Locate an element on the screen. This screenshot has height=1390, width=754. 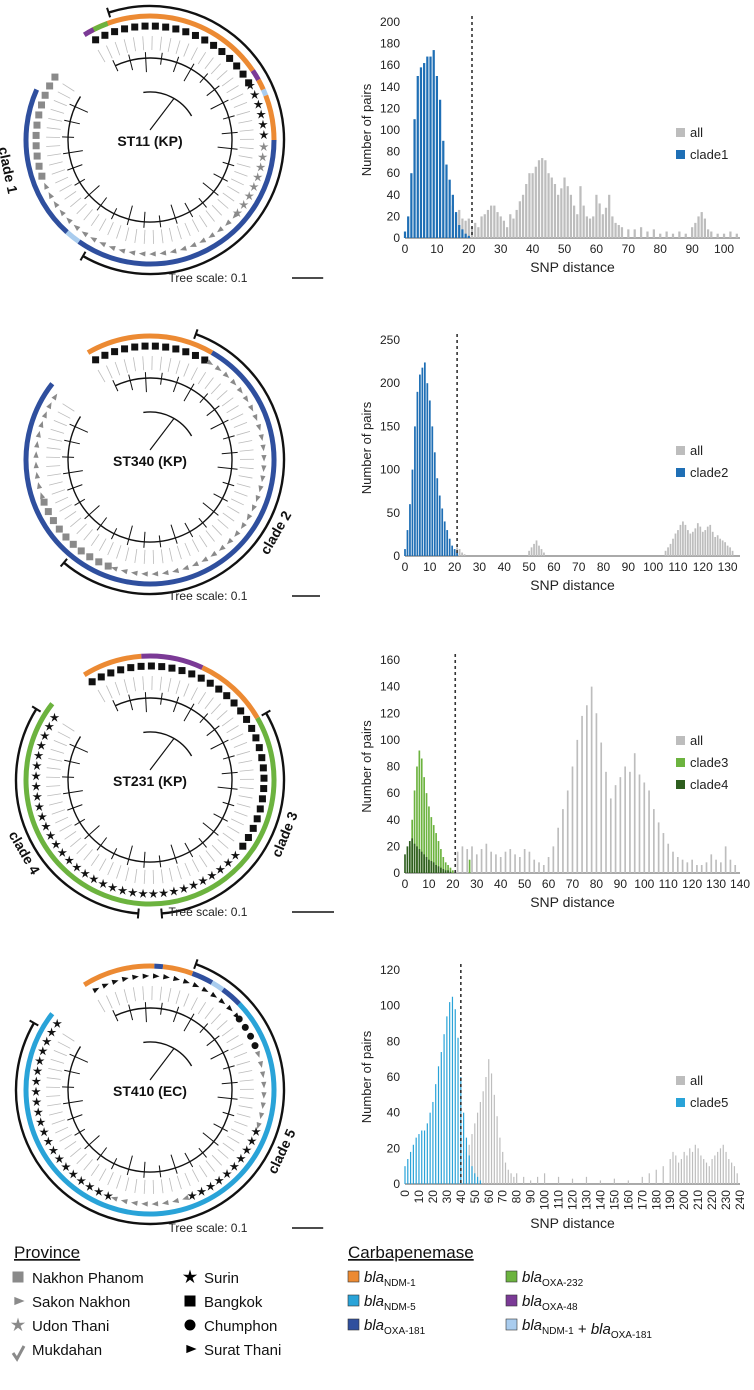
x-tick-label: 240 is located at coordinates (740, 1200).